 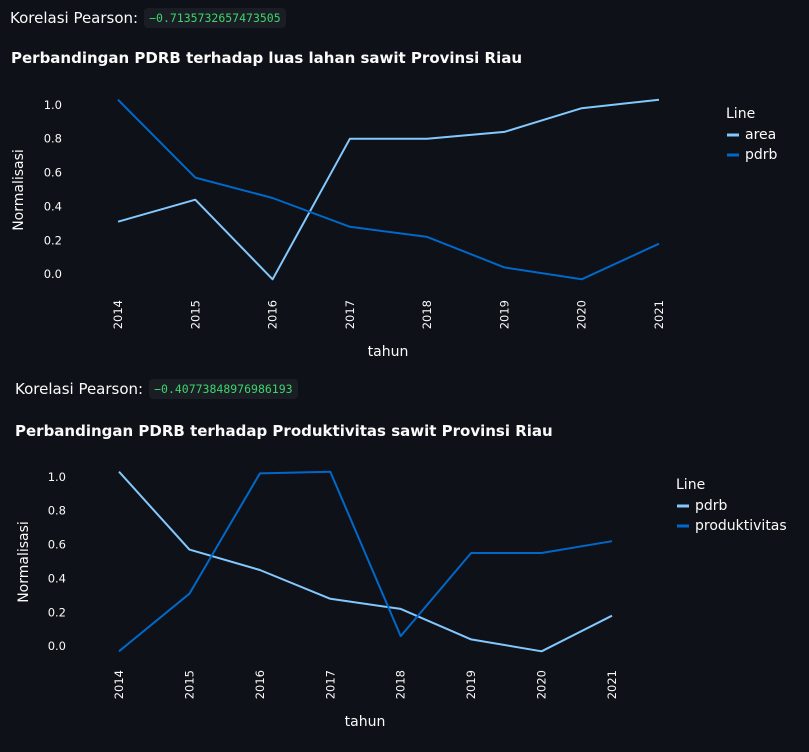 I want to click on pearson-correlation-1: Korelasi Pearson: −0.7135732657473505, so click(x=148, y=18).